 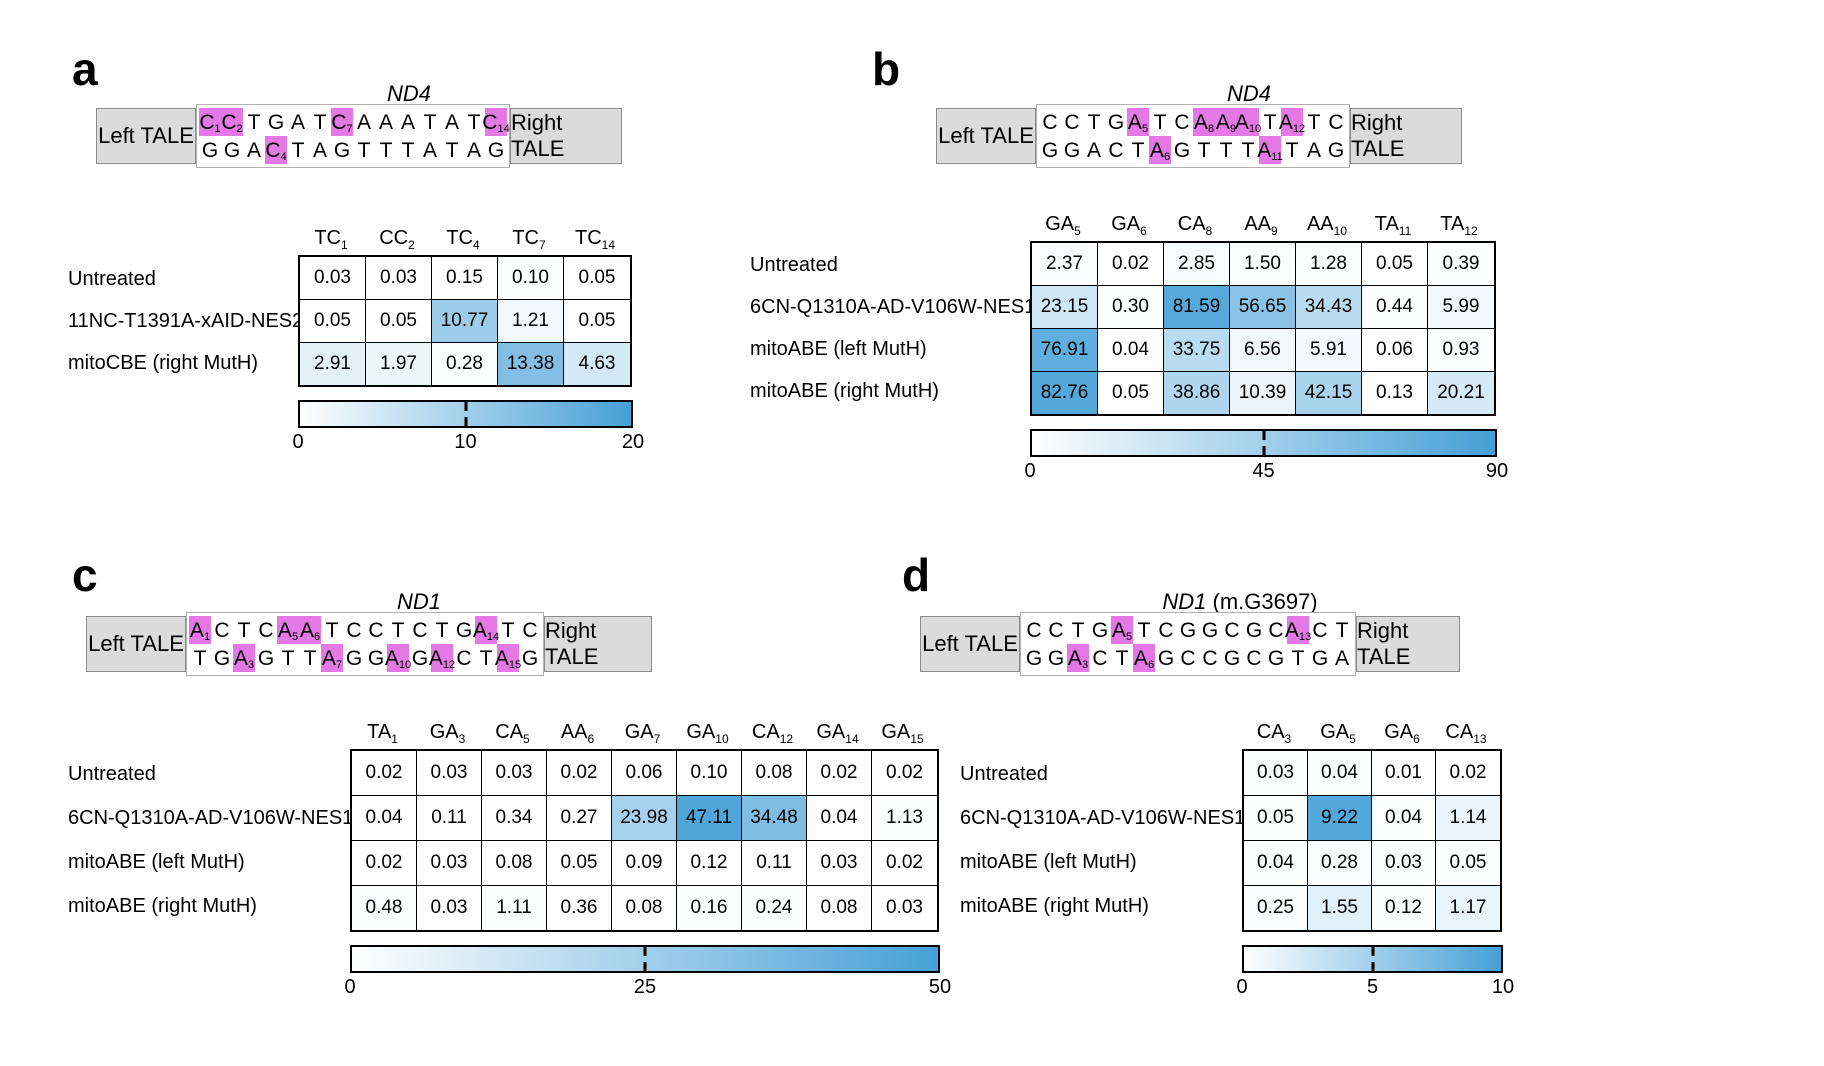 I want to click on nucleotide-highlighted: A 12, so click(x=442, y=658).